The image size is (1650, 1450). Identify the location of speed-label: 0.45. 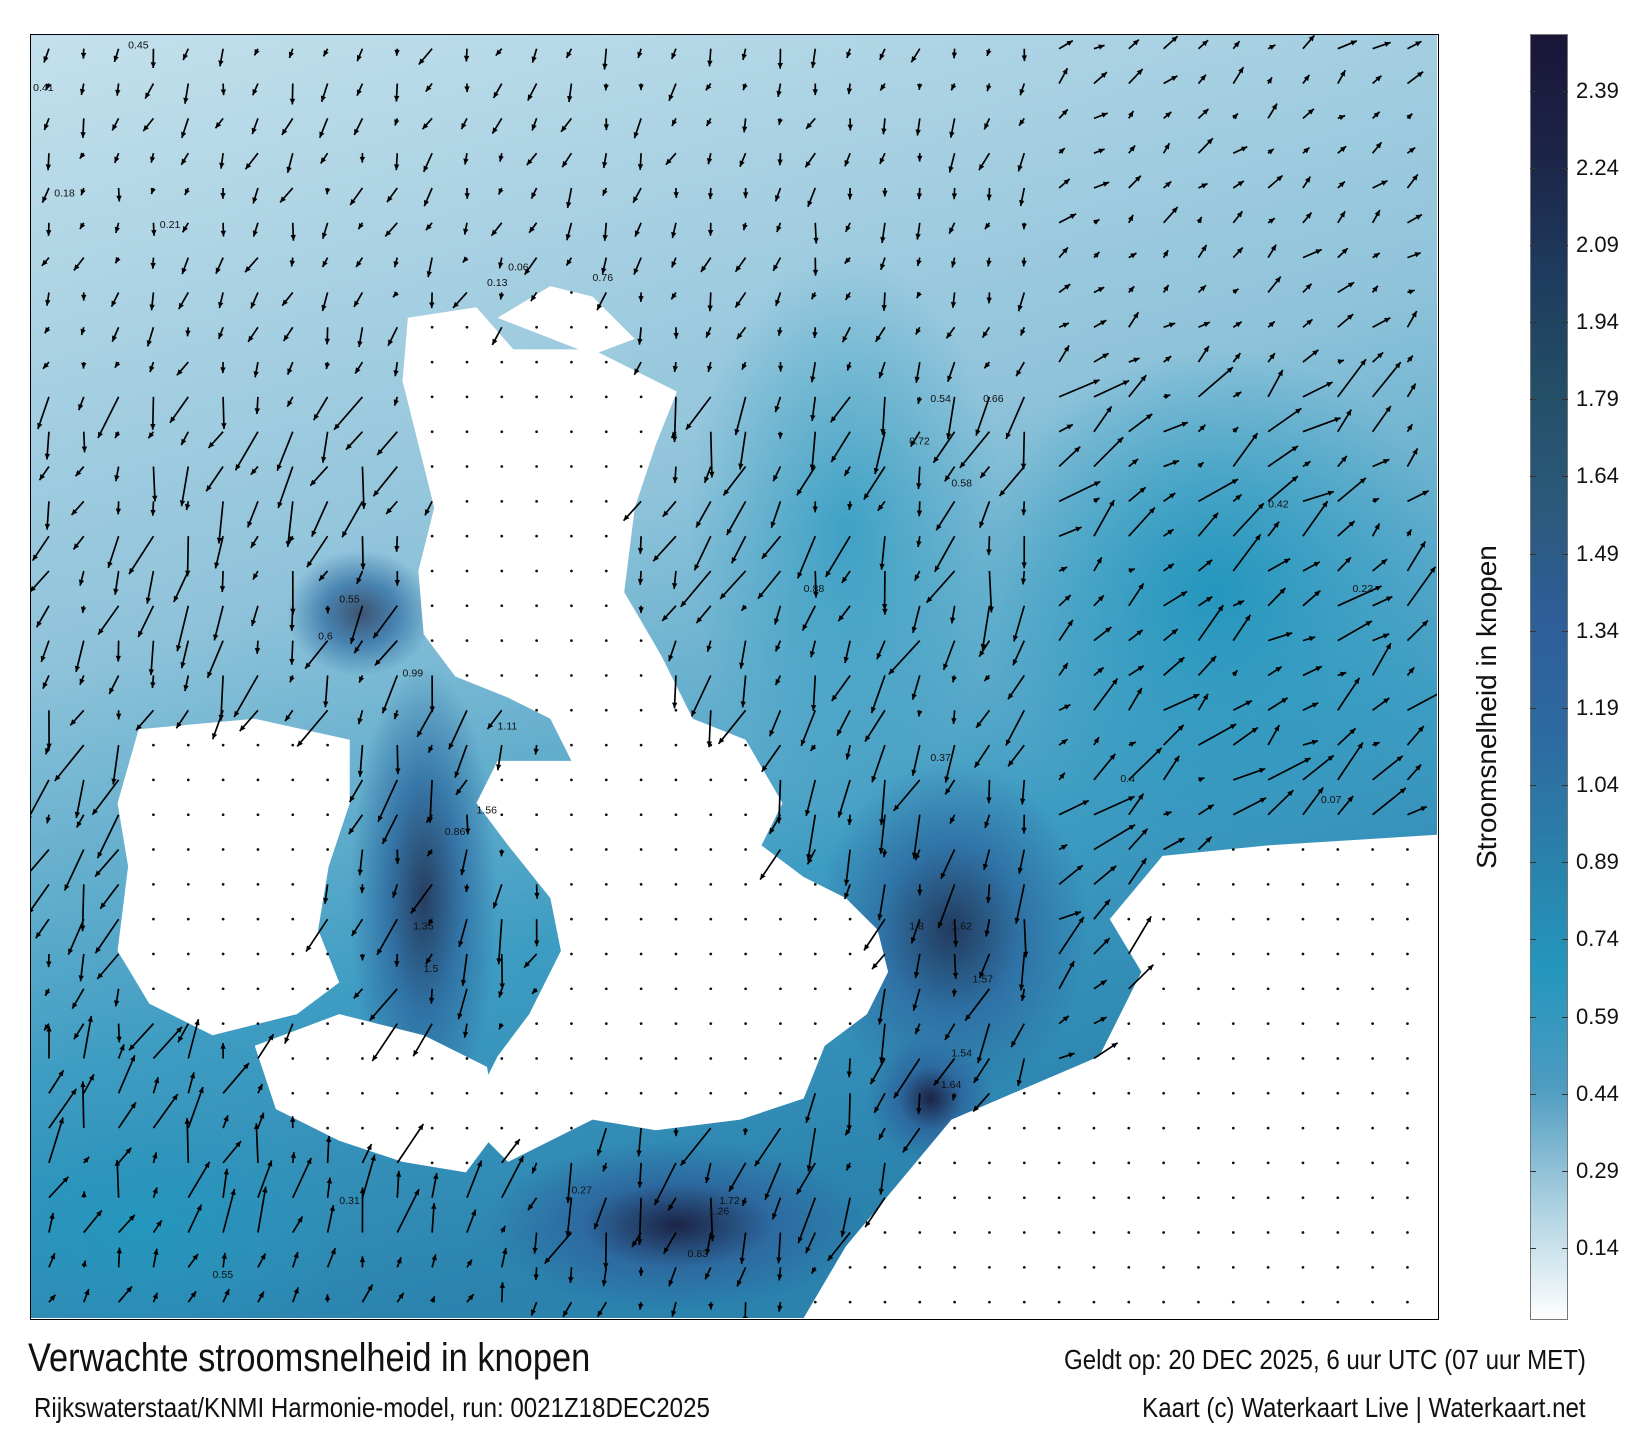
(138, 46).